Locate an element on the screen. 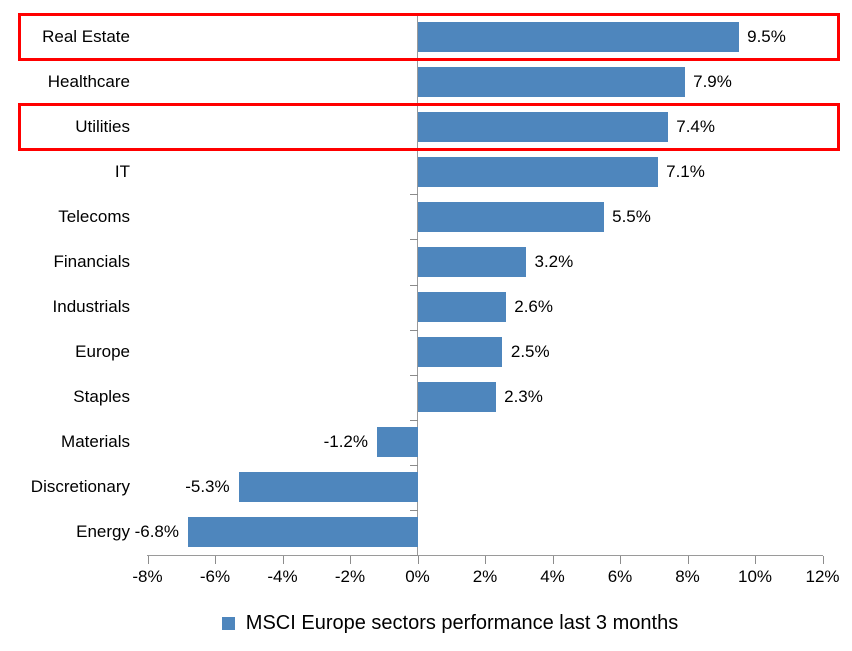 The height and width of the screenshot is (651, 852). x-axis-tick-label: -4% is located at coordinates (282, 576).